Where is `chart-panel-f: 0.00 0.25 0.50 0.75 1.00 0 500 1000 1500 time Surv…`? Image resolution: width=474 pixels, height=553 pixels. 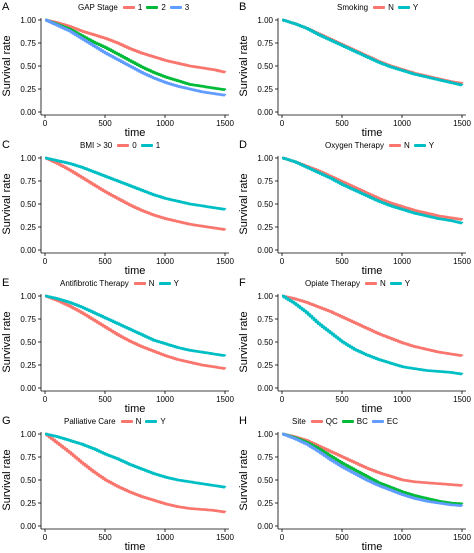 chart-panel-f: 0.00 0.25 0.50 0.75 1.00 0 500 1000 1500 time Surv… is located at coordinates (355, 345).